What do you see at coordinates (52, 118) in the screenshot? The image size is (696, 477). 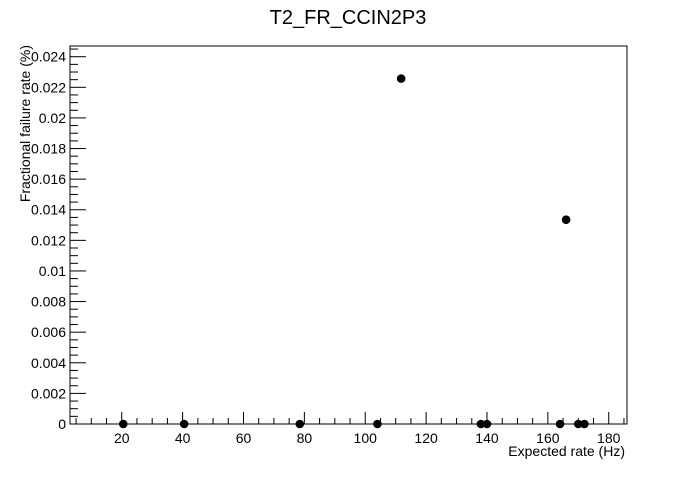 I see `y-tick-label: 0.02` at bounding box center [52, 118].